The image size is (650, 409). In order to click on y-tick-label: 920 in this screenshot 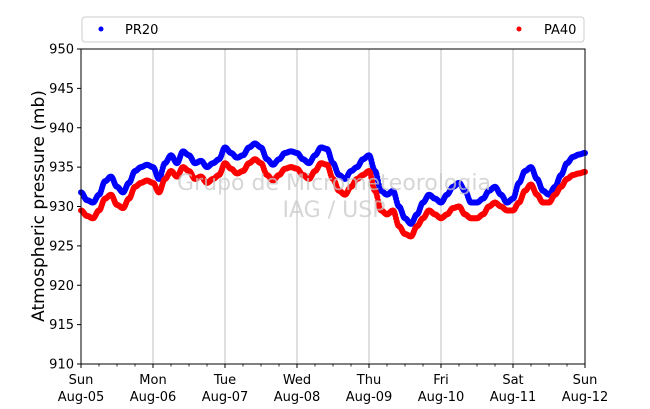, I will do `click(61, 286)`.